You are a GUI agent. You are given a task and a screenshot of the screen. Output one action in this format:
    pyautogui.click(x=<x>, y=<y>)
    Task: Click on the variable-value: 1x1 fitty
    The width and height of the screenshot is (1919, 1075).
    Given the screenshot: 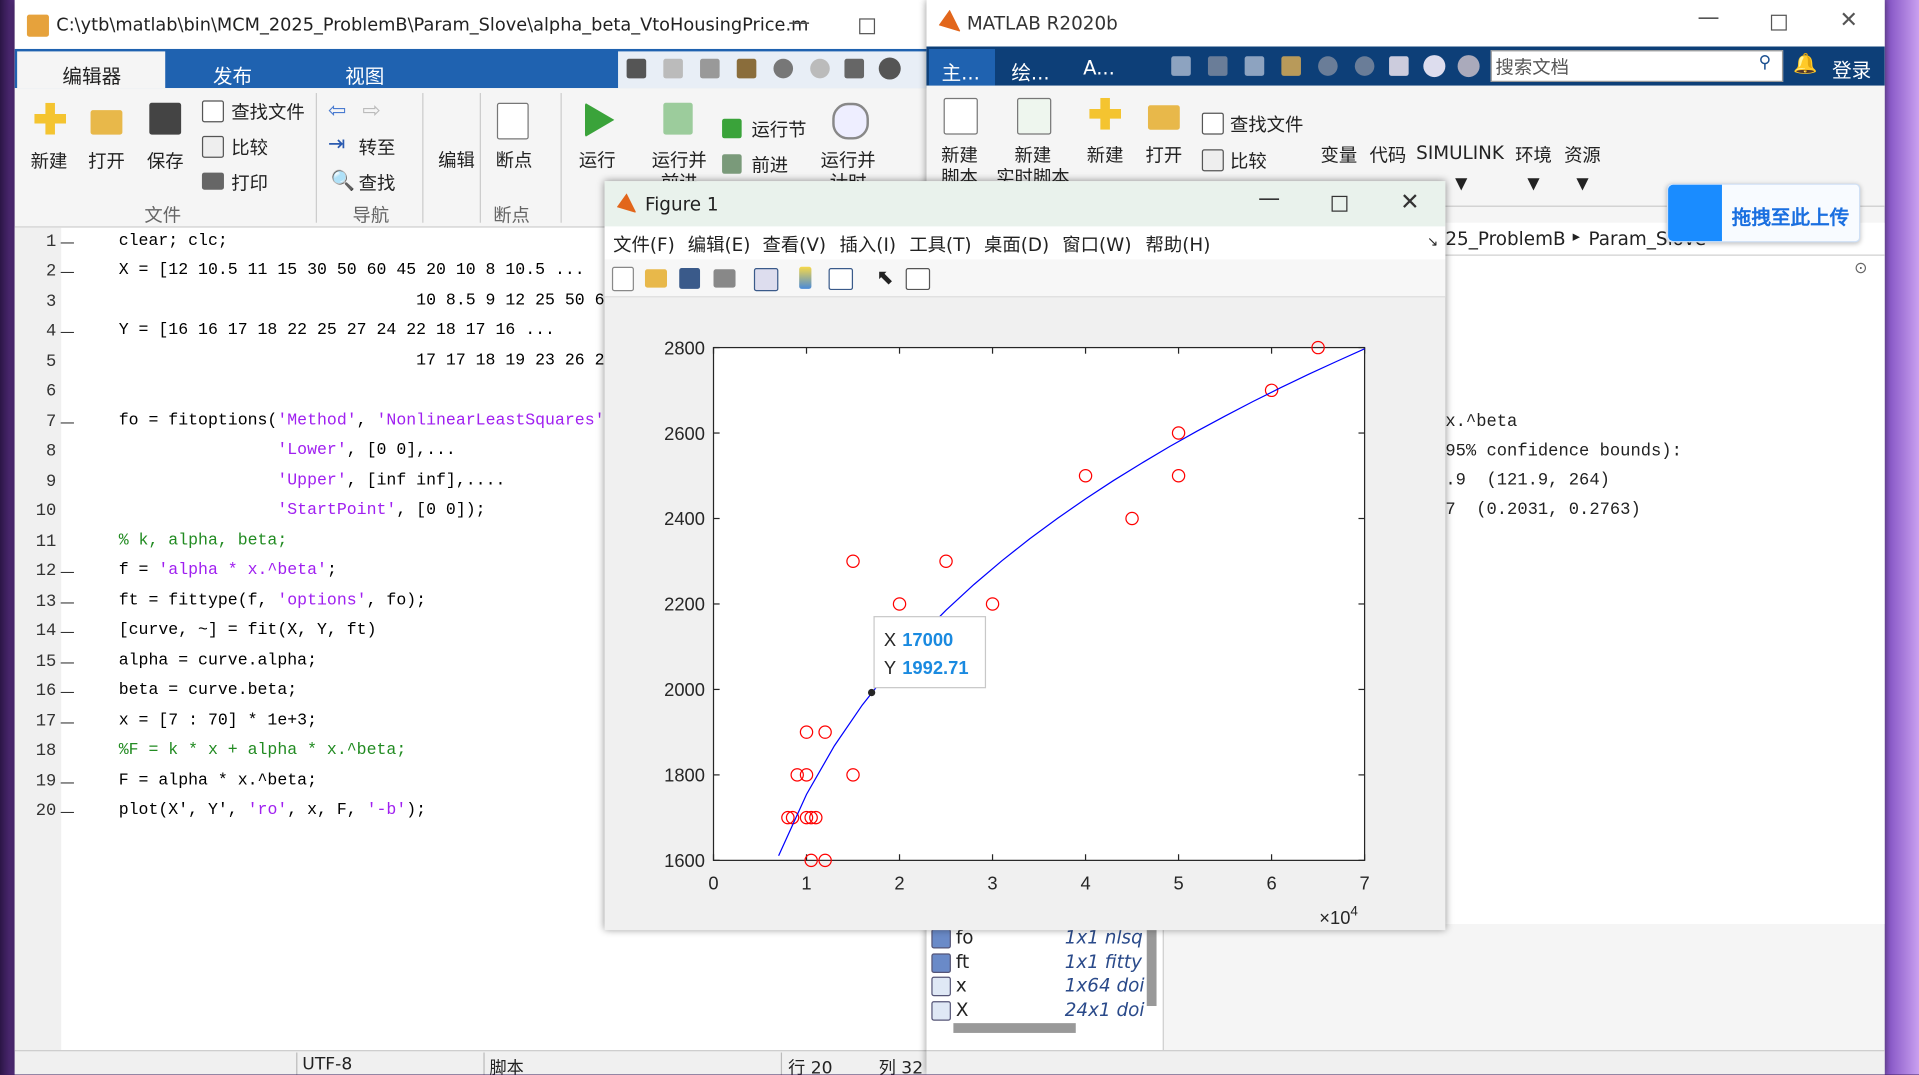 What is the action you would take?
    pyautogui.click(x=1103, y=961)
    